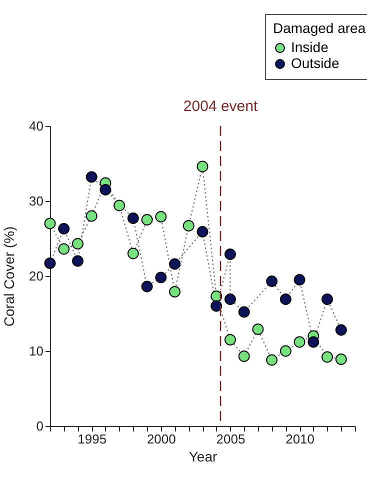 The width and height of the screenshot is (367, 484). Describe the element at coordinates (36, 276) in the screenshot. I see `y-tick-label: 20` at that location.